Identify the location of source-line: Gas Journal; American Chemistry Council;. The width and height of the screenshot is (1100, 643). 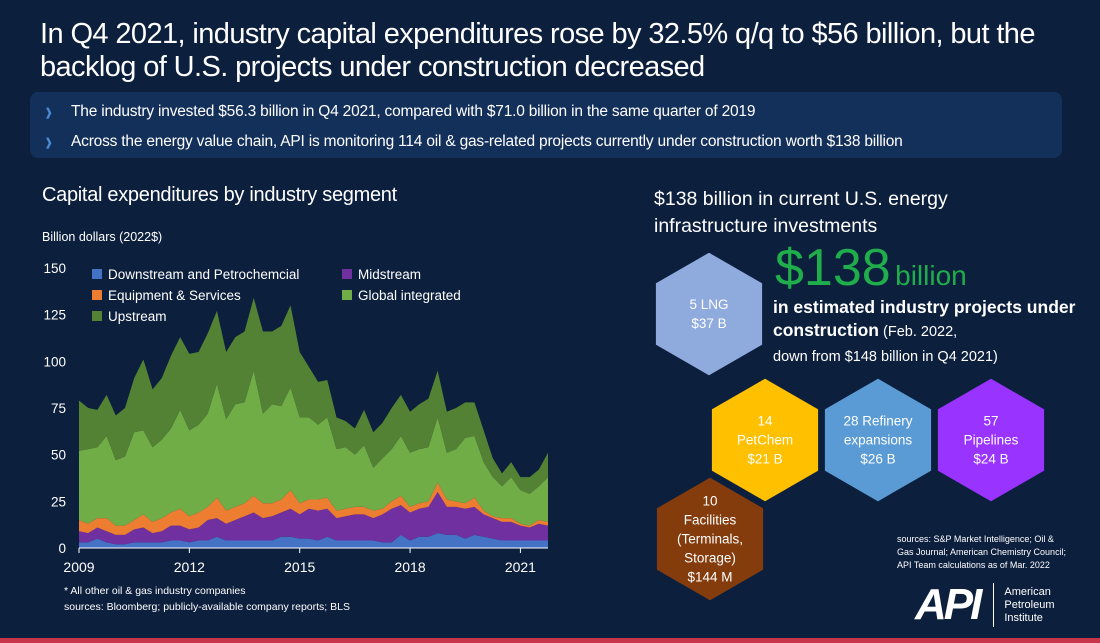
(982, 552).